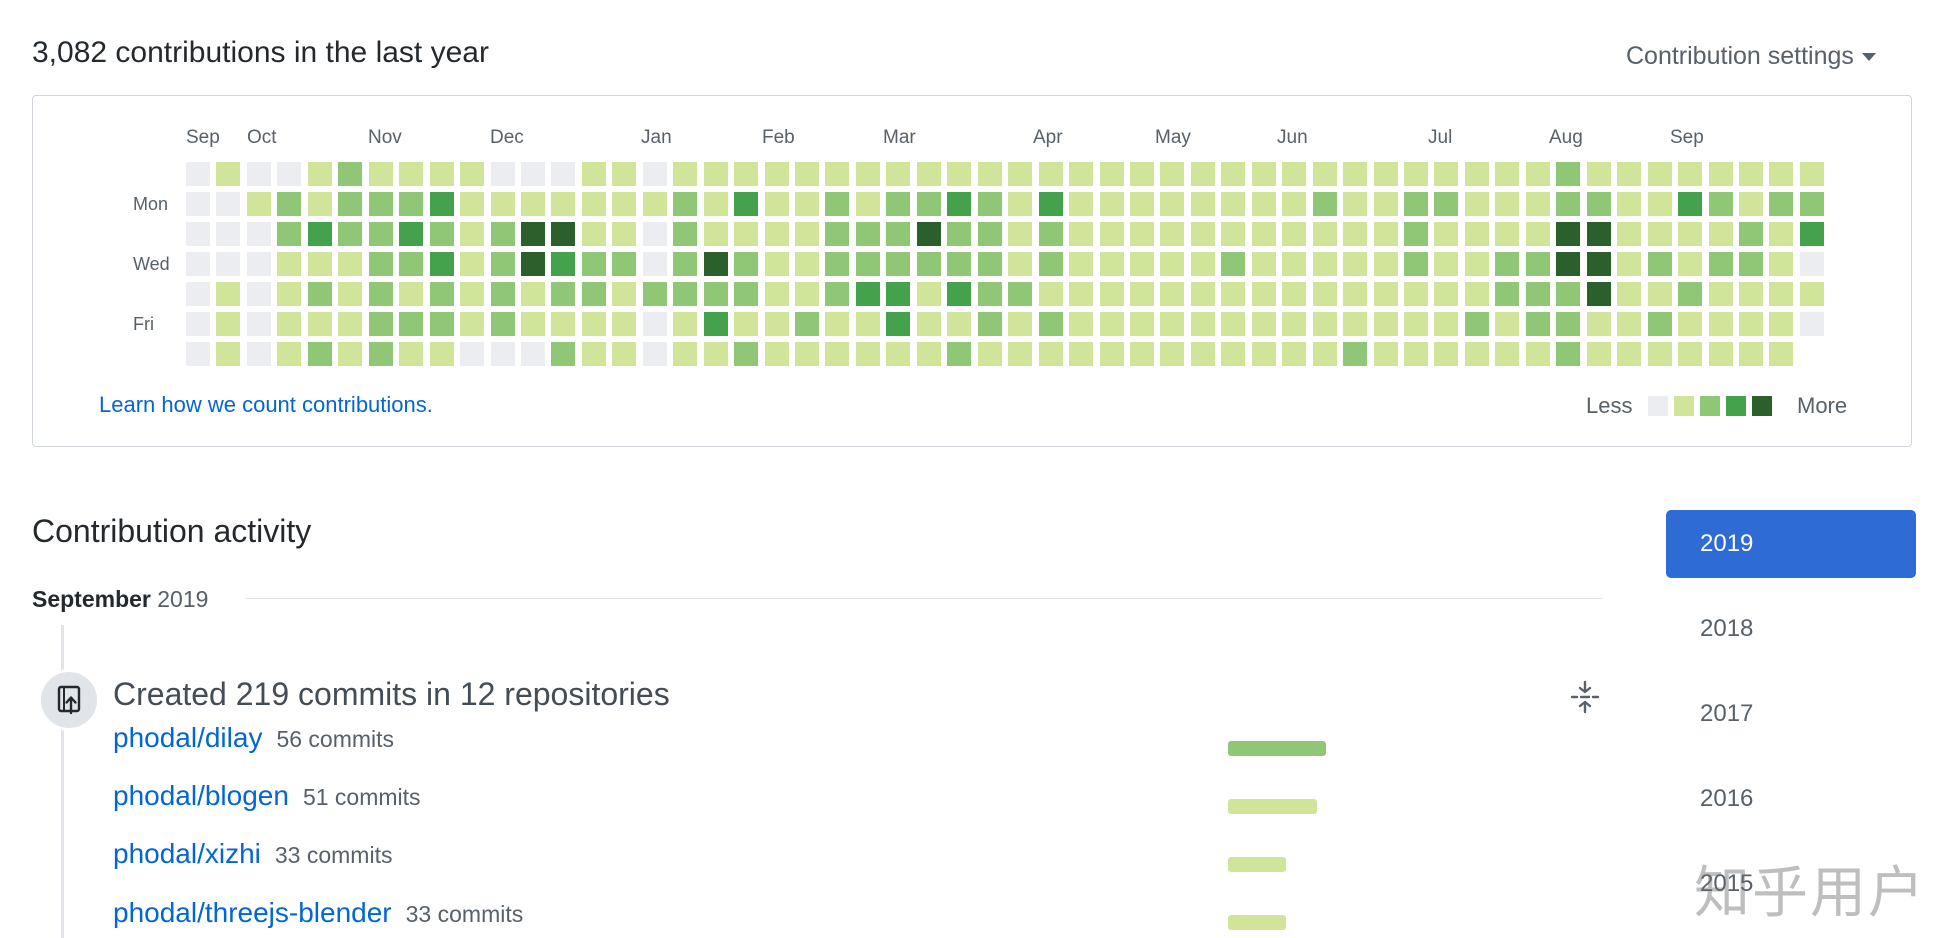 The image size is (1960, 938). What do you see at coordinates (1727, 798) in the screenshot?
I see `year-filter-2016: 2016` at bounding box center [1727, 798].